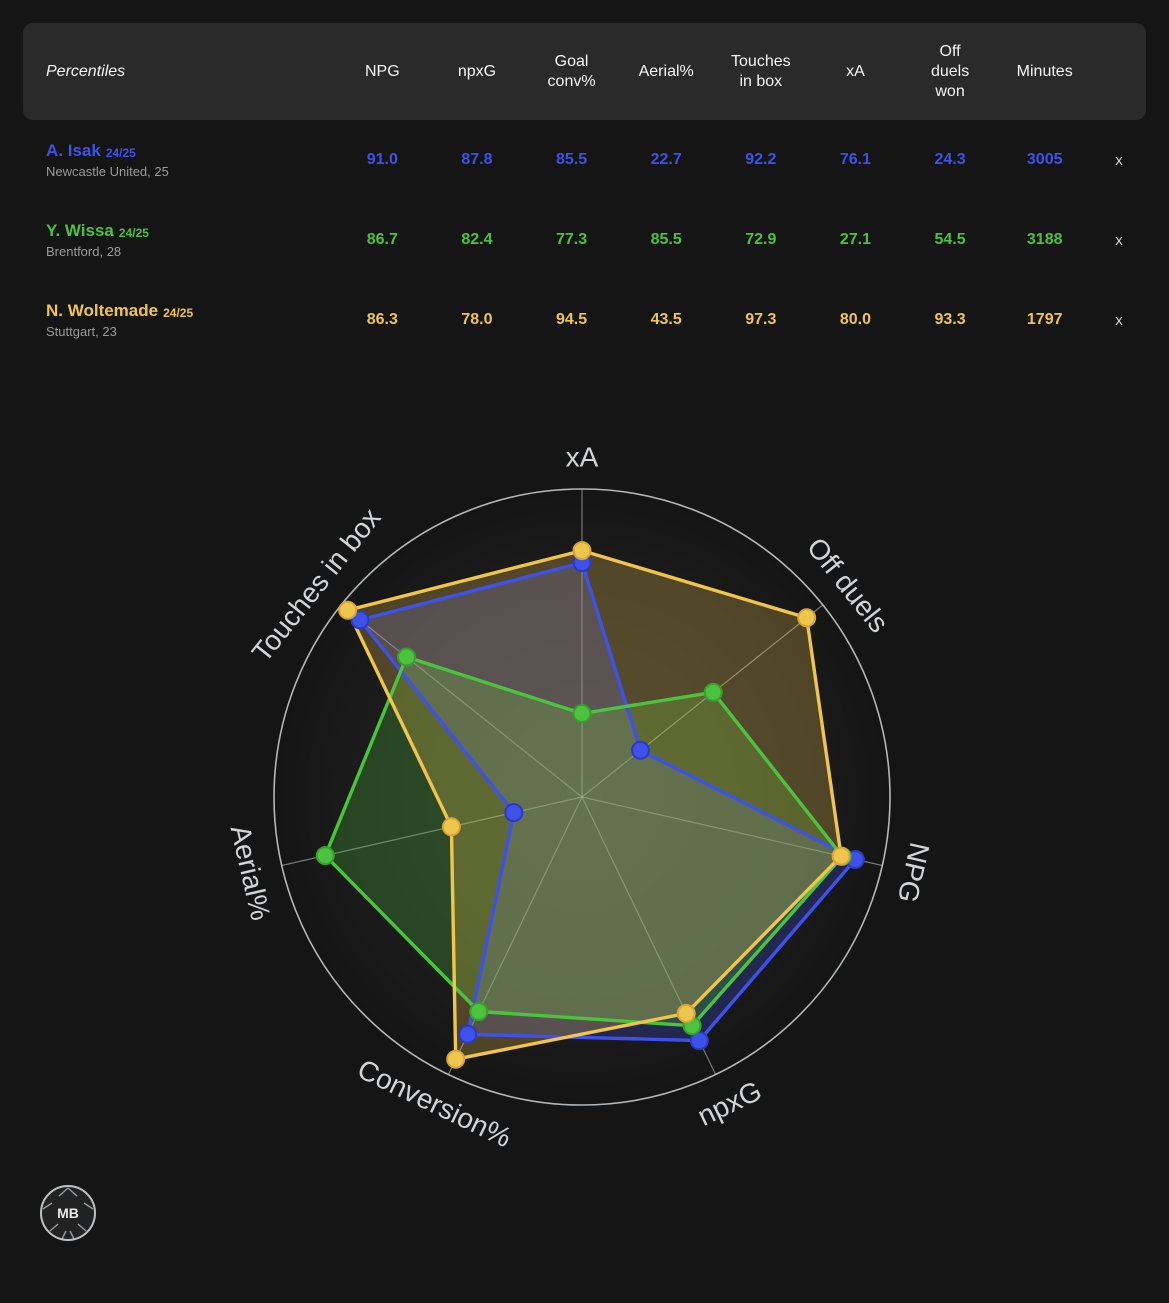 The height and width of the screenshot is (1303, 1169). Describe the element at coordinates (582, 457) in the screenshot. I see `radar-axis-label-xa: xA` at that location.